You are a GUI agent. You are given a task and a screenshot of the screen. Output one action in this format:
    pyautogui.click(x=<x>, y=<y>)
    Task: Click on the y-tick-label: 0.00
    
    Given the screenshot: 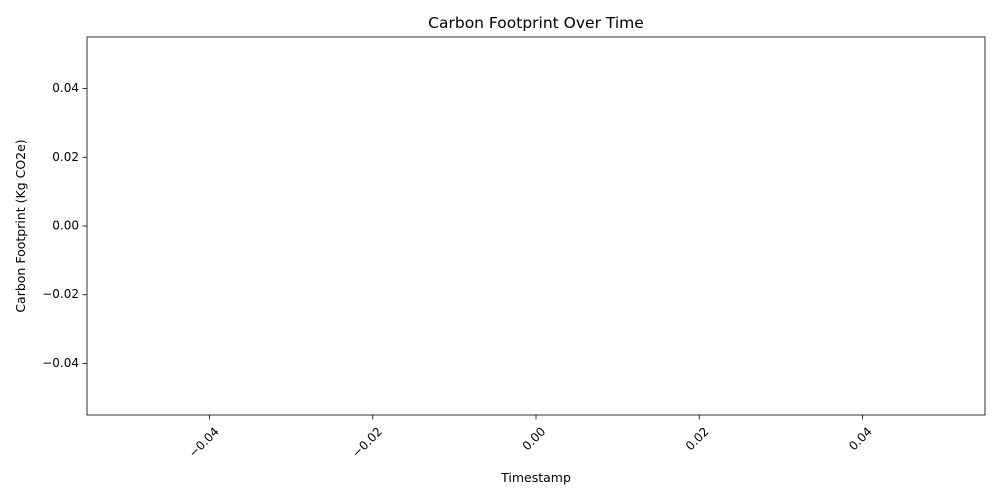 What is the action you would take?
    pyautogui.click(x=65, y=226)
    